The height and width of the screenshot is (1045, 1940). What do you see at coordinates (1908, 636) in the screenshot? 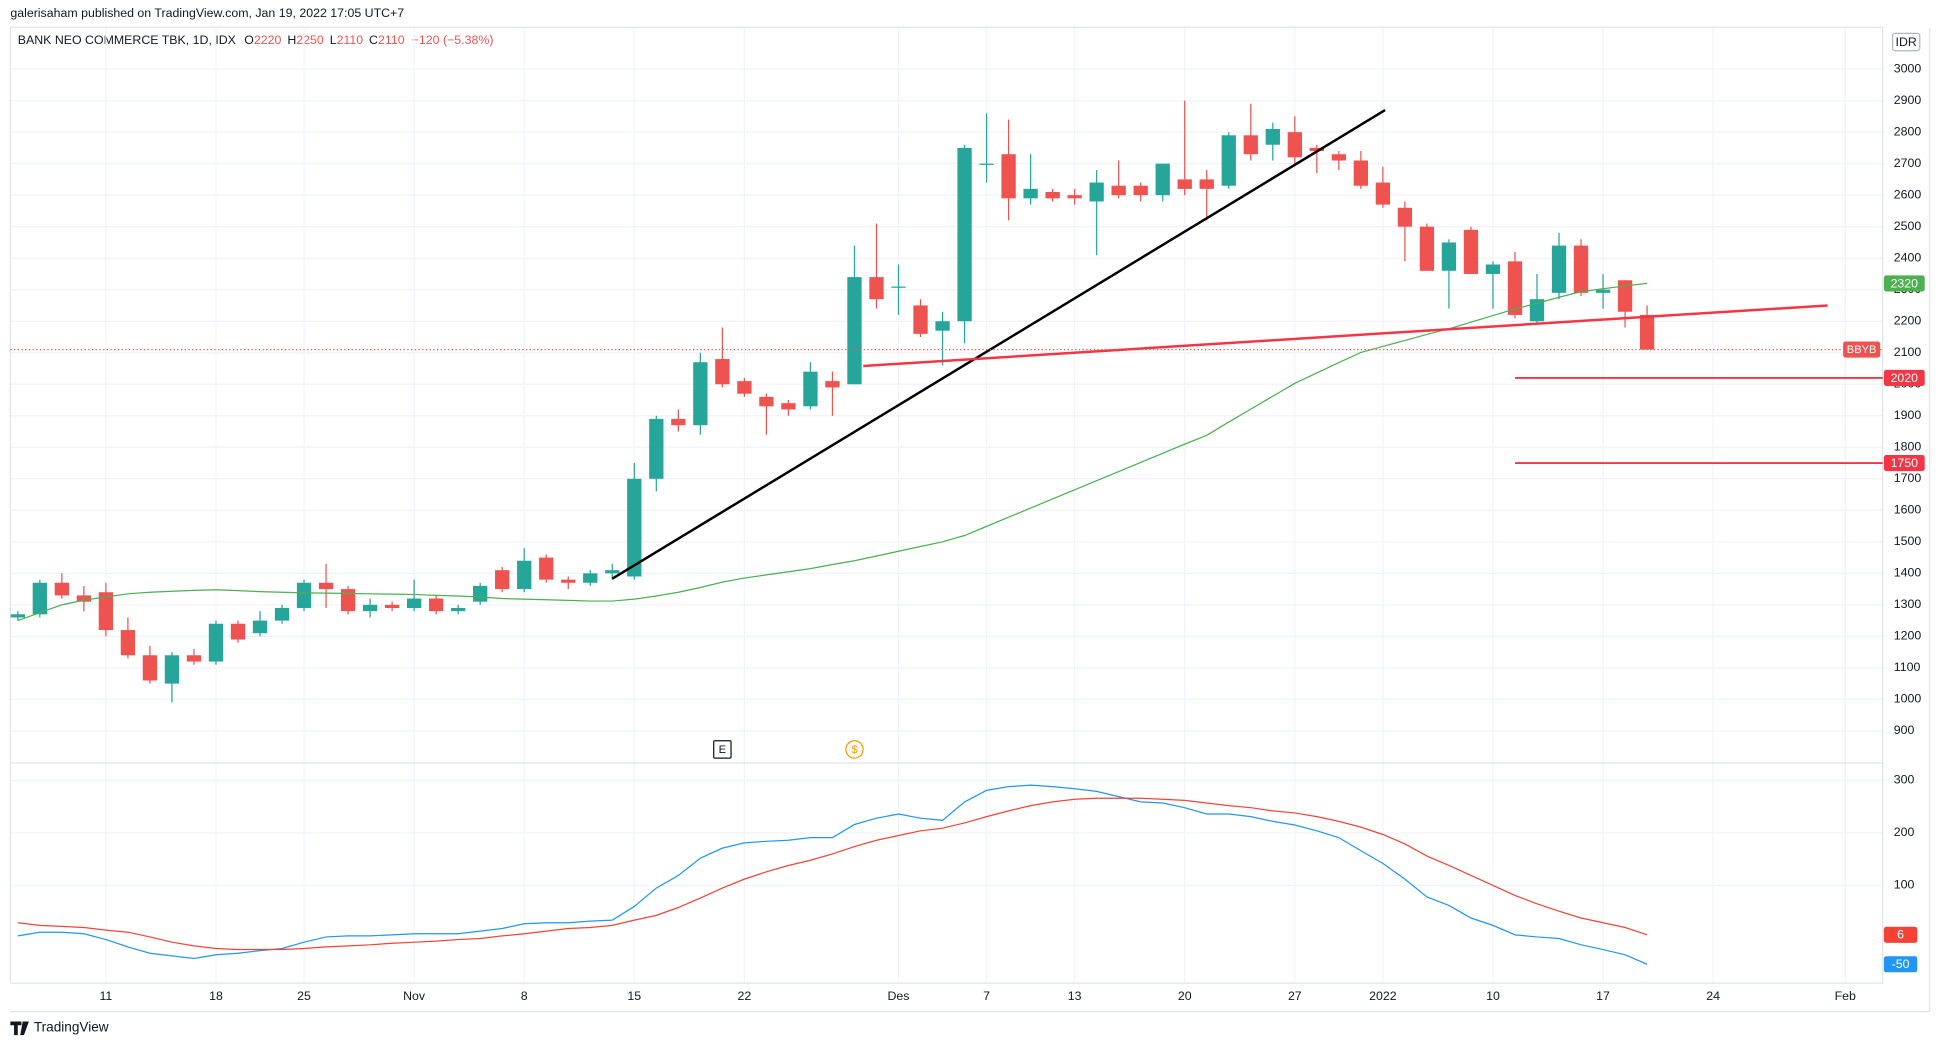
I see `y-tick-label: 1200` at bounding box center [1908, 636].